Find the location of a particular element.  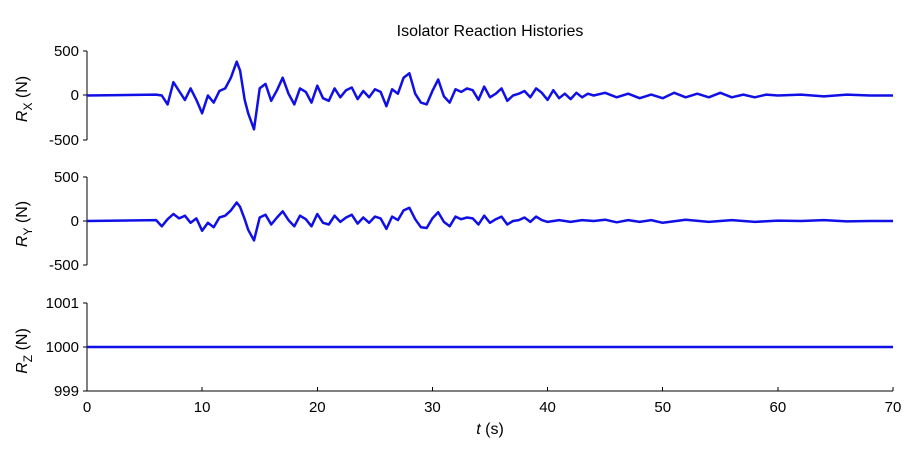

ry-ylabel-main: R is located at coordinates (22, 241).